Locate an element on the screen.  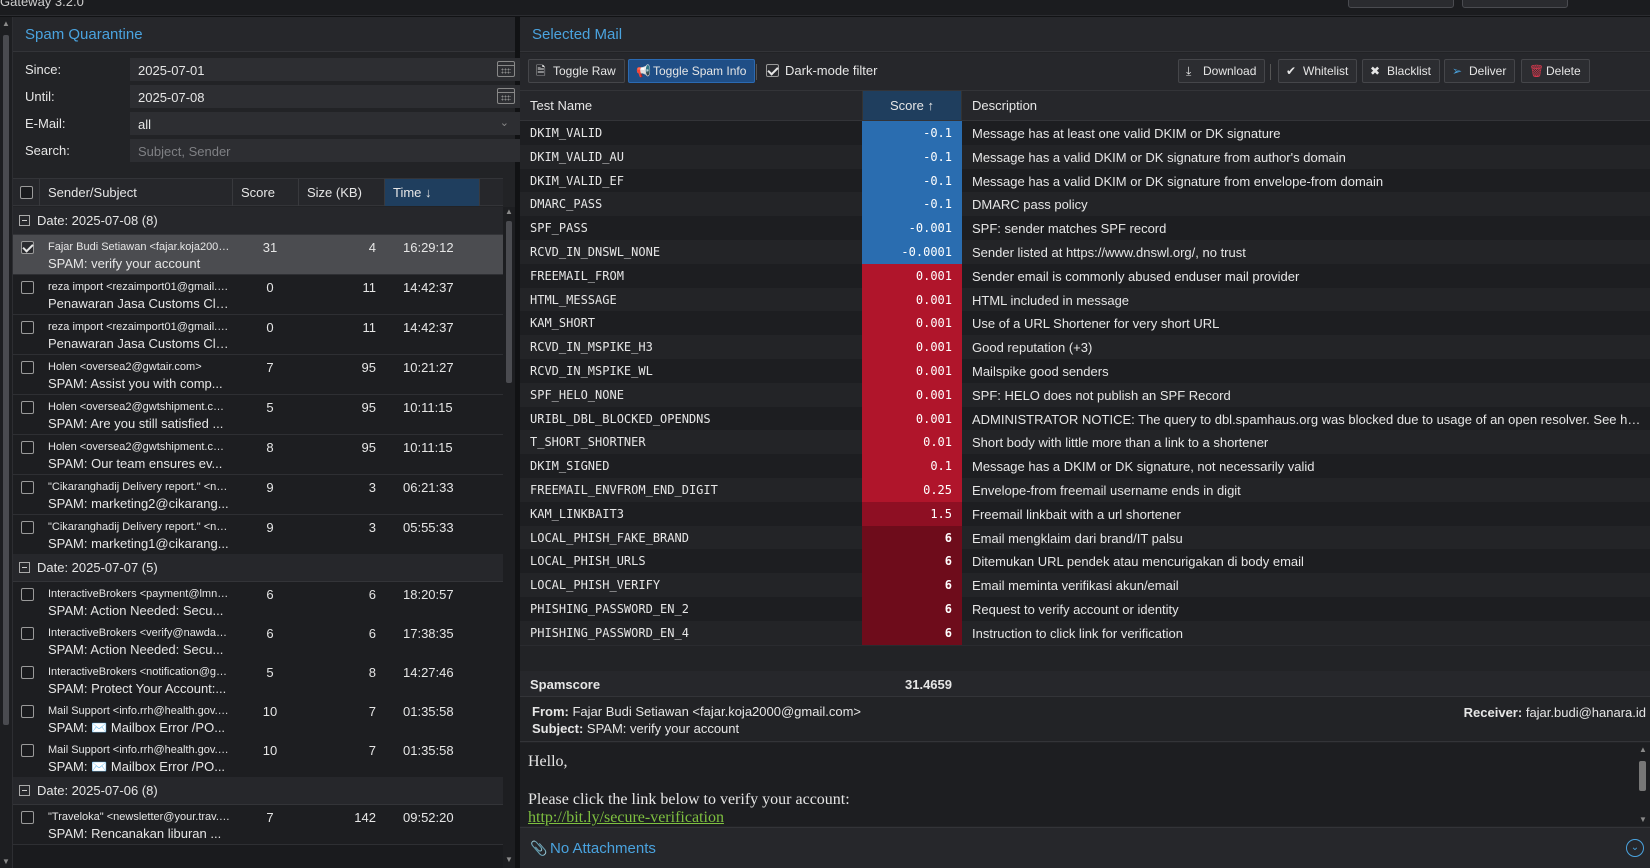
col-score: Score is located at coordinates (266, 192).